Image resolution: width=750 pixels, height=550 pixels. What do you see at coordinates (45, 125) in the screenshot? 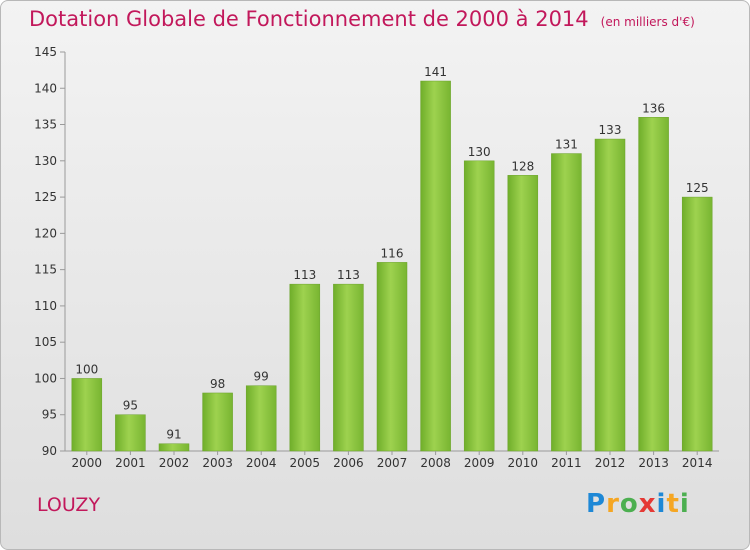
I see `y-tick-label: 135` at bounding box center [45, 125].